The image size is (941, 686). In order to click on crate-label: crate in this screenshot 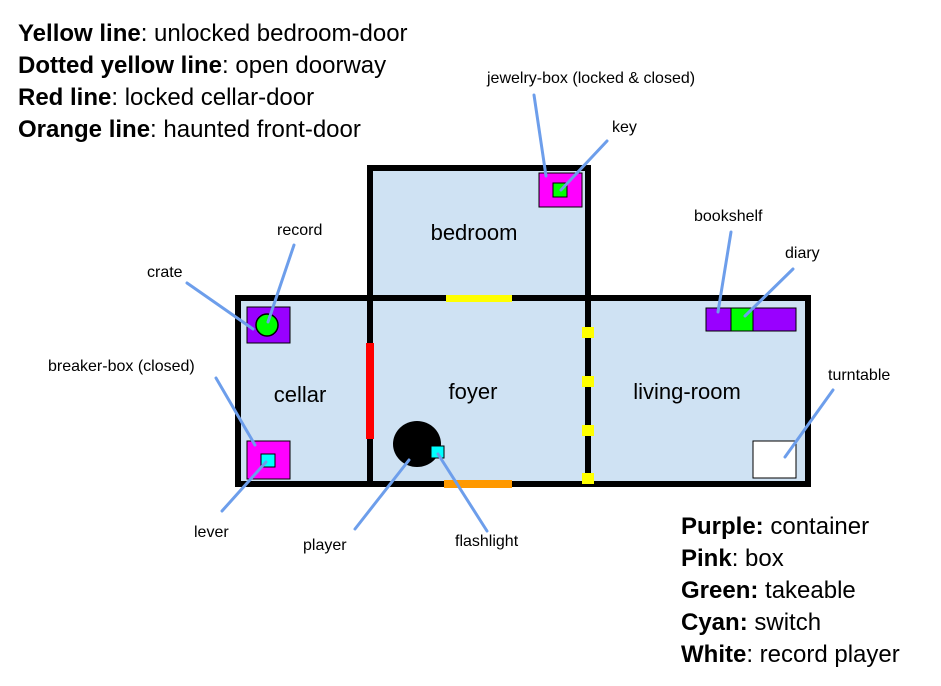, I will do `click(165, 272)`.